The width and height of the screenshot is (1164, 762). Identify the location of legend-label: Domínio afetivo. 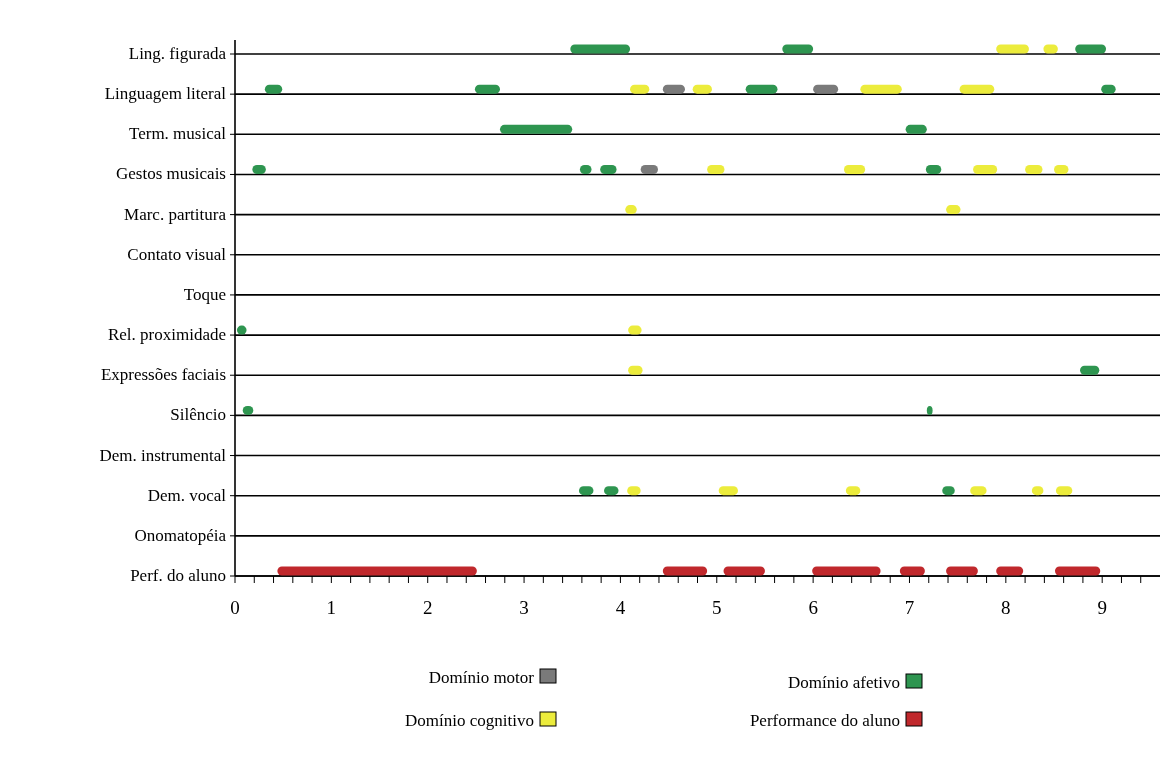
(844, 682).